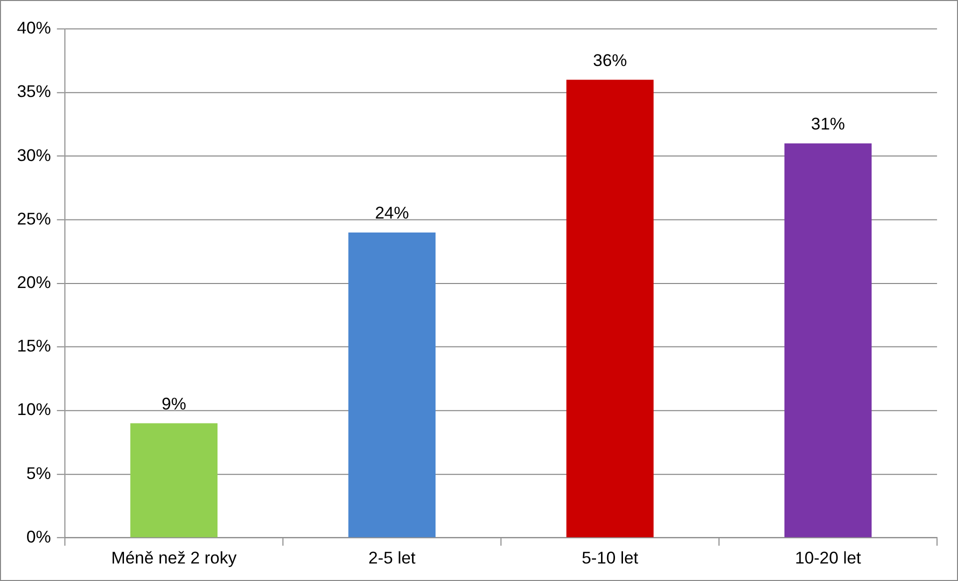  I want to click on x-tick-label: 10-20 let, so click(828, 558).